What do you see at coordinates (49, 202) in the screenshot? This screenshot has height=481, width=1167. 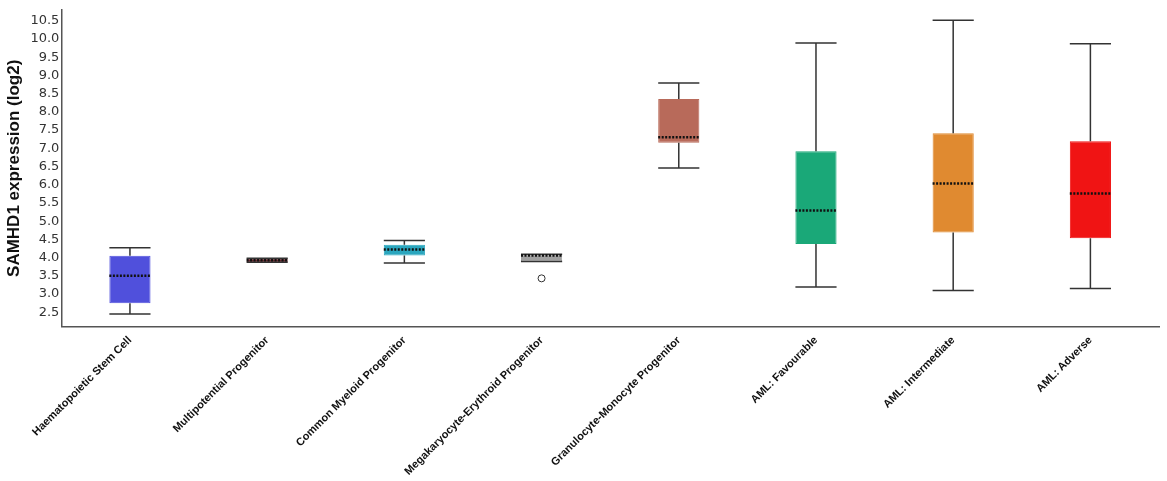 I see `y-tick-label: 5.5` at bounding box center [49, 202].